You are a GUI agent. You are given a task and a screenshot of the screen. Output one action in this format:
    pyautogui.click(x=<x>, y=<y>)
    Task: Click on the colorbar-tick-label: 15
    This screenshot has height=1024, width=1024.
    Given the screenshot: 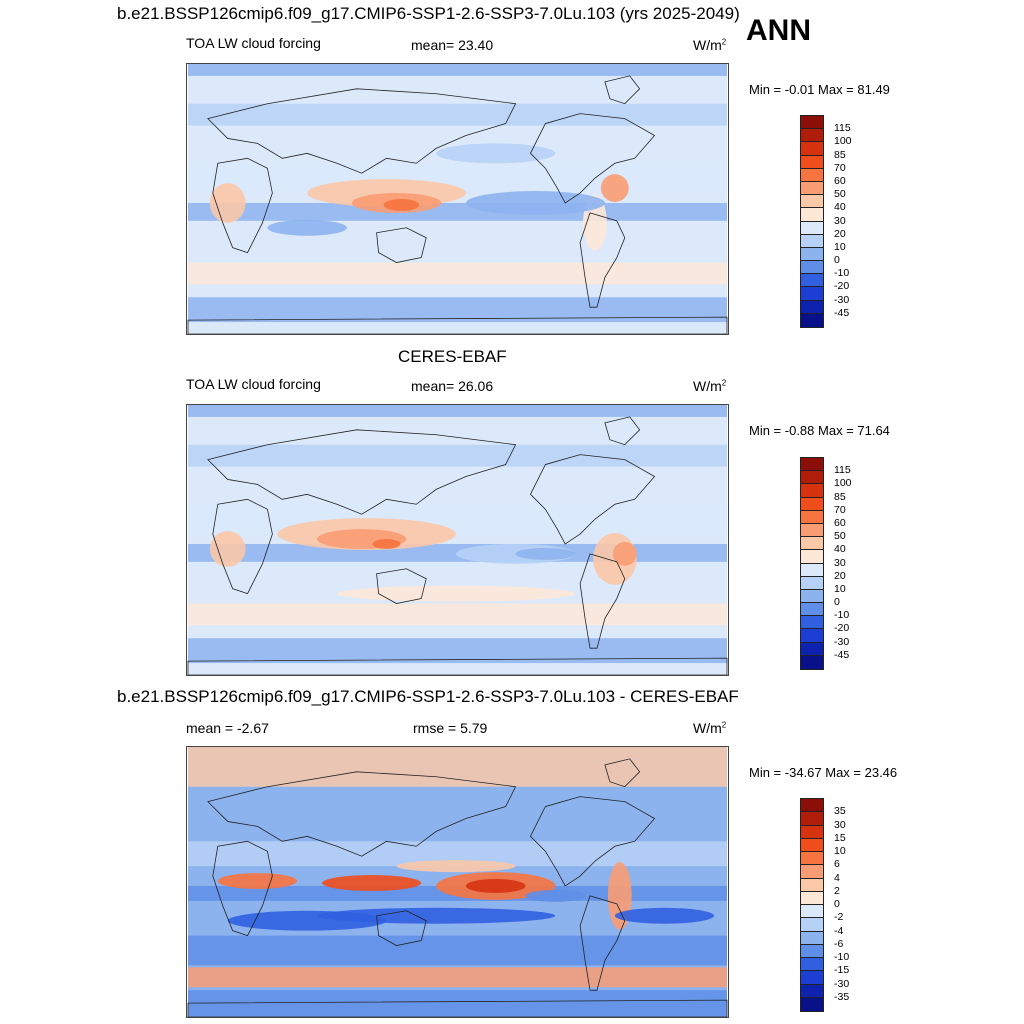 What is the action you would take?
    pyautogui.click(x=840, y=837)
    